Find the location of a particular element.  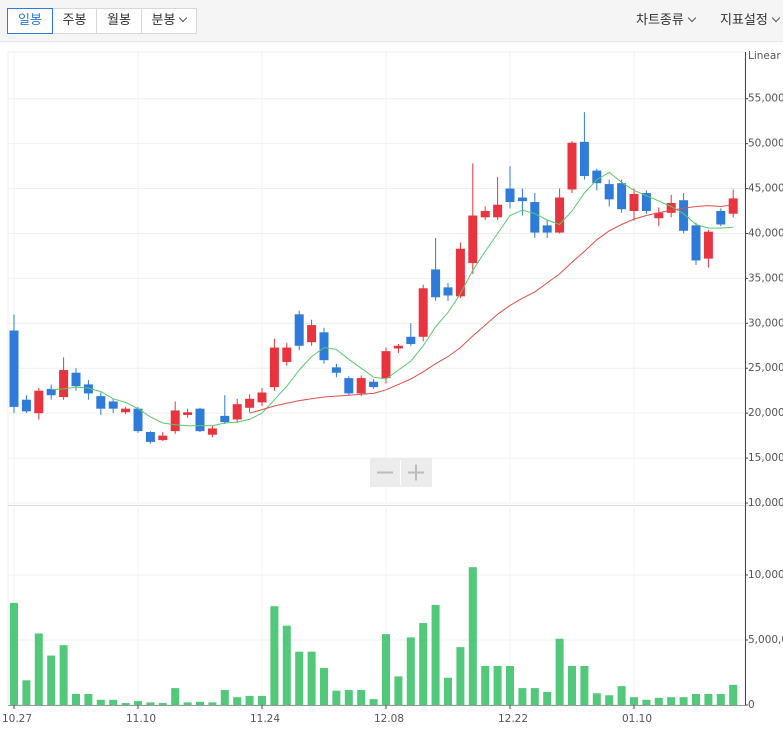

x-tick-label: 12.22 is located at coordinates (513, 719).